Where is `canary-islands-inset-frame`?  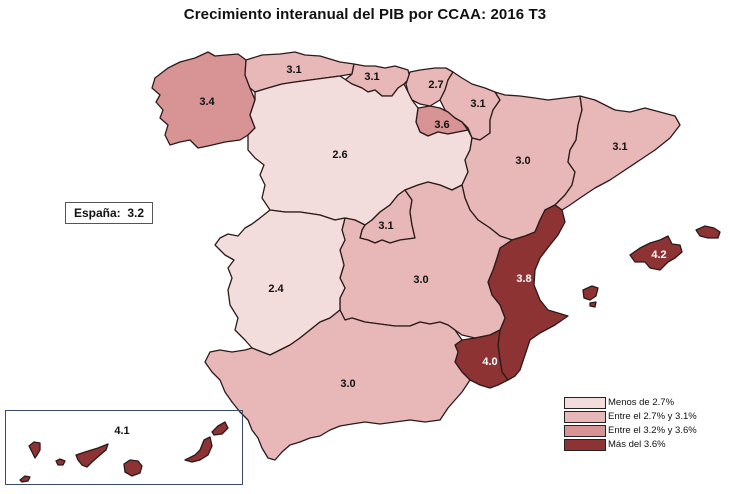
canary-islands-inset-frame is located at coordinates (124, 447).